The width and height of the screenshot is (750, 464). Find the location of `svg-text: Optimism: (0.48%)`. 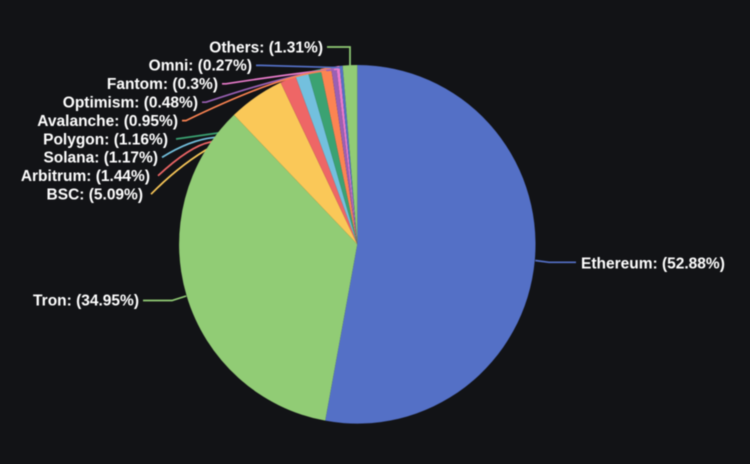

svg-text: Optimism: (0.48%) is located at coordinates (130, 103).